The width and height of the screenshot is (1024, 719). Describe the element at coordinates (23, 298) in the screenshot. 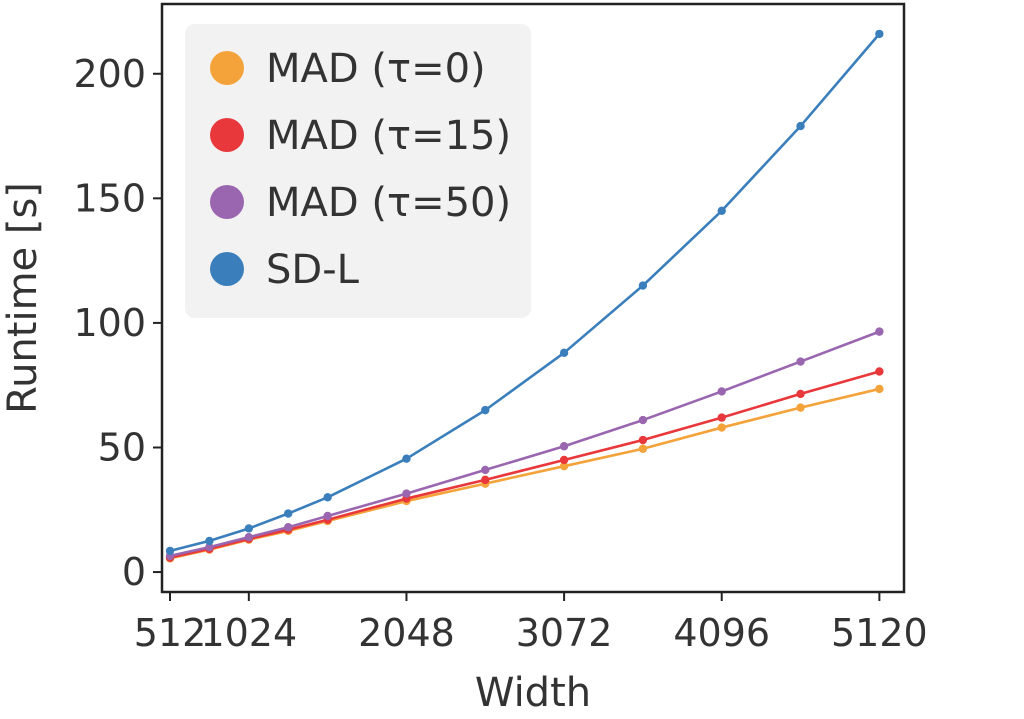

I see `y-axis-title: Runtime [s]` at that location.